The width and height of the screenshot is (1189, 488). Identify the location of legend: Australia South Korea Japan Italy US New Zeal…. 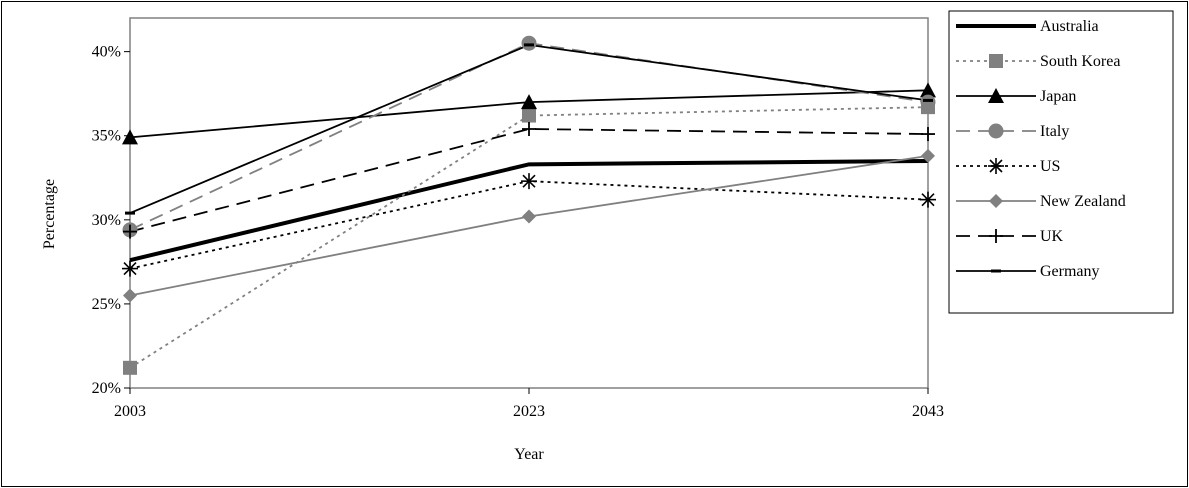
(1061, 162).